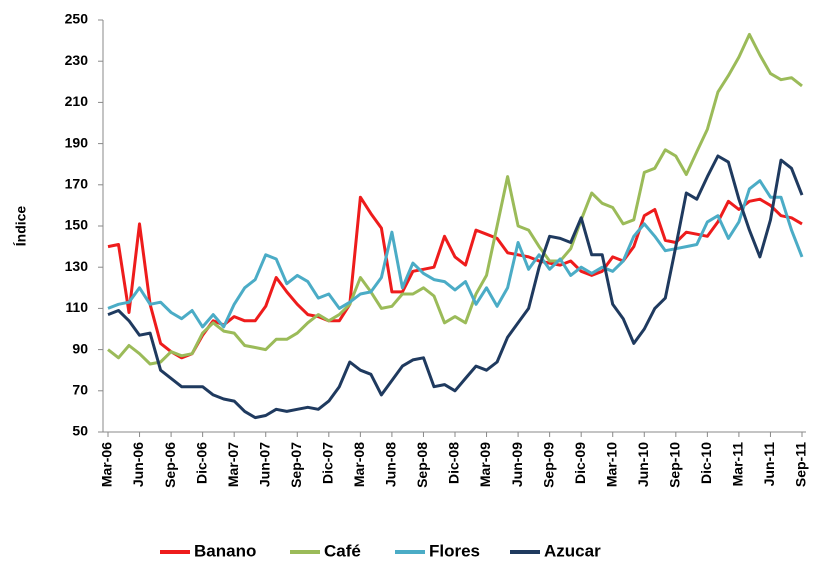  What do you see at coordinates (77, 225) in the screenshot?
I see `y-tick-label: 150` at bounding box center [77, 225].